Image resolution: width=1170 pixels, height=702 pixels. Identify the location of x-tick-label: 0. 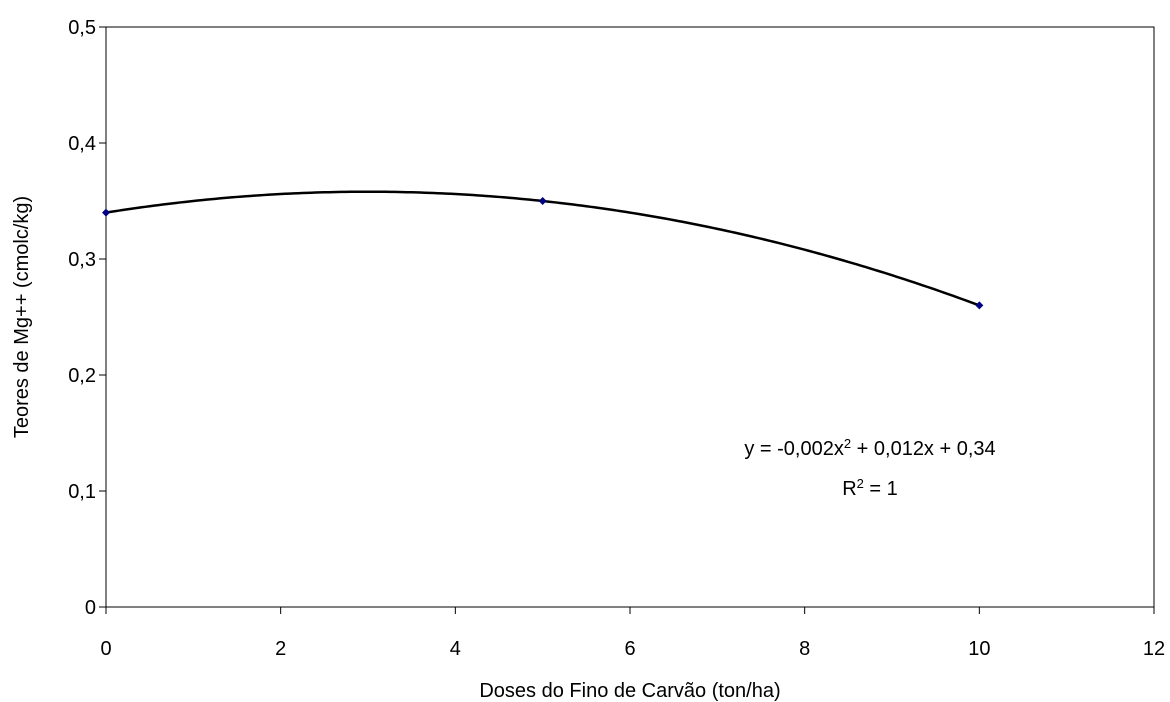
(105, 649).